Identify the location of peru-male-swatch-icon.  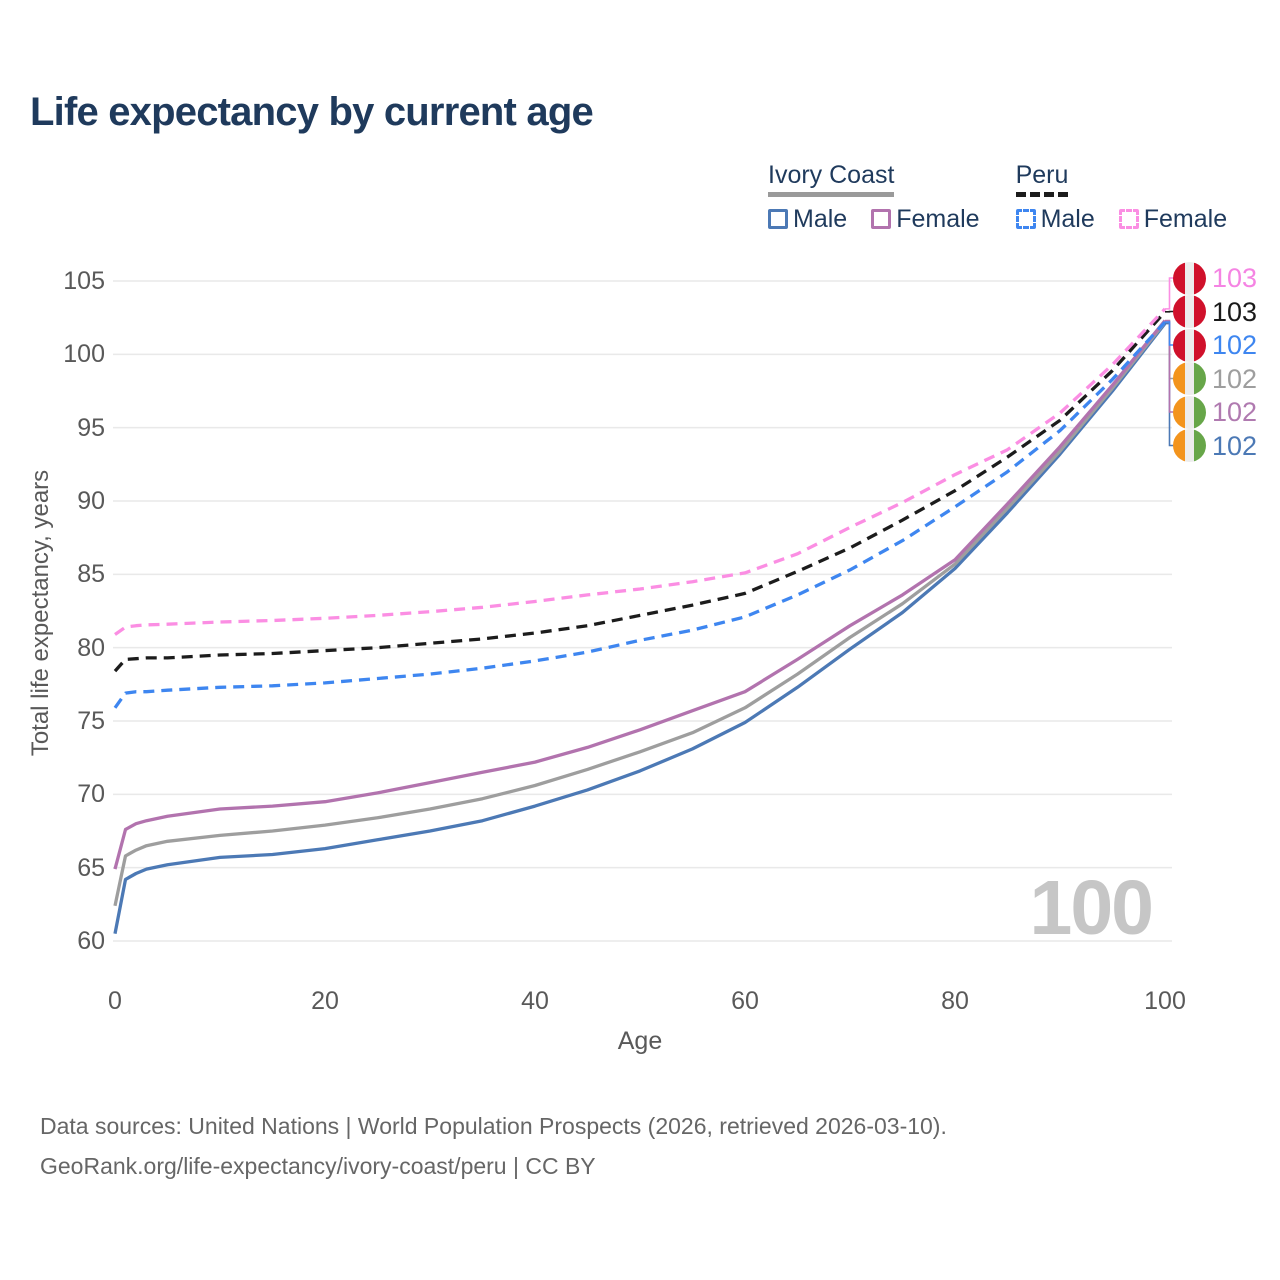
(1025, 219).